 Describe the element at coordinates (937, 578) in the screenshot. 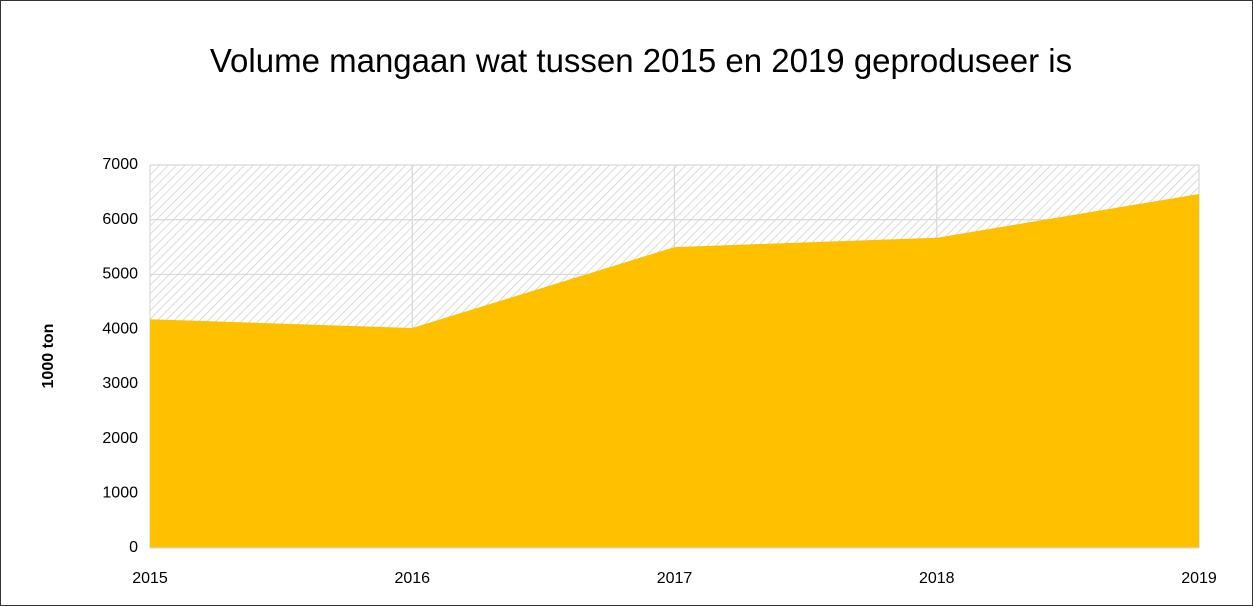

I see `x-tick-label: 2018` at that location.